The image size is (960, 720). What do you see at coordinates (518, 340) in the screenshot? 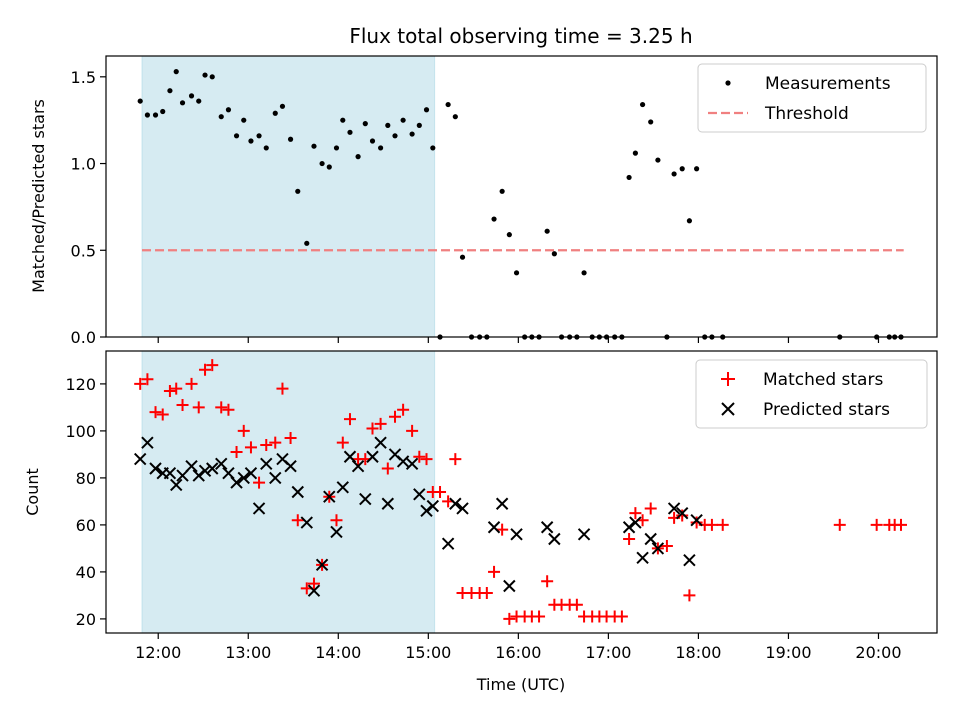
I see `x-axis-ticks-top` at bounding box center [518, 340].